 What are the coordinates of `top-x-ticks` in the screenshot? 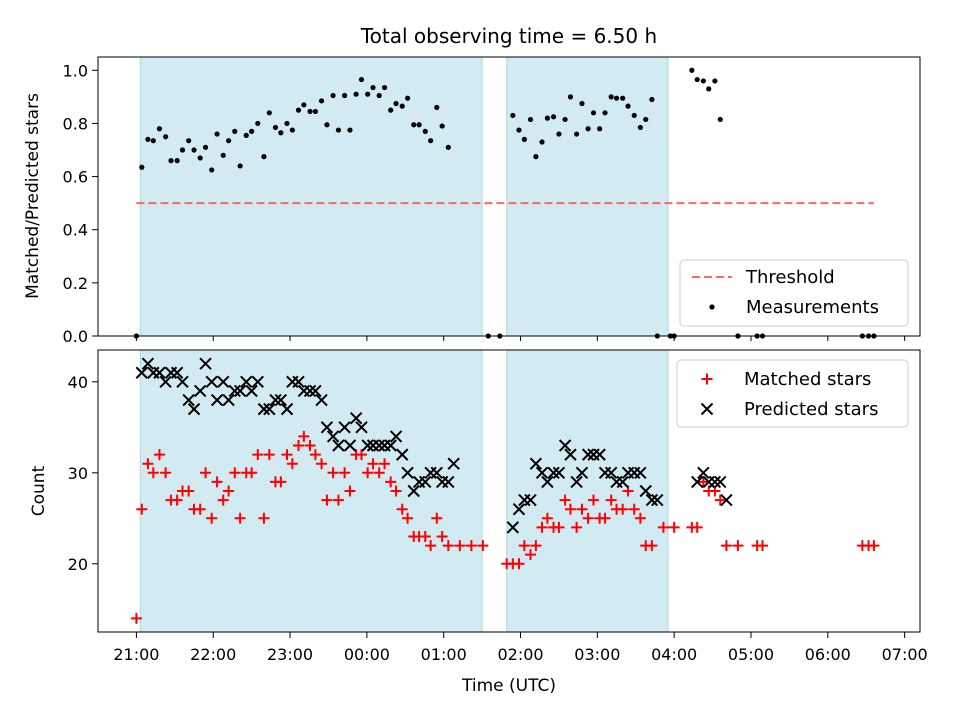 It's located at (520, 338).